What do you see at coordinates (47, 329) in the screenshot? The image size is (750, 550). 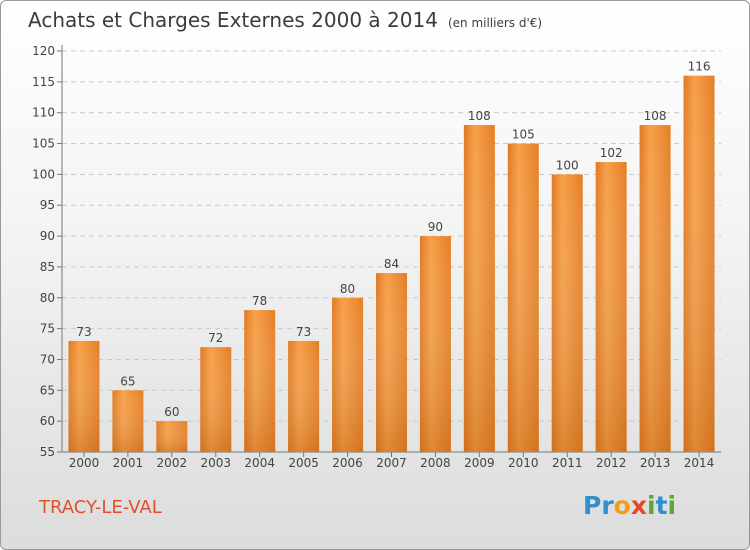 I see `y-tick-label: 75` at bounding box center [47, 329].